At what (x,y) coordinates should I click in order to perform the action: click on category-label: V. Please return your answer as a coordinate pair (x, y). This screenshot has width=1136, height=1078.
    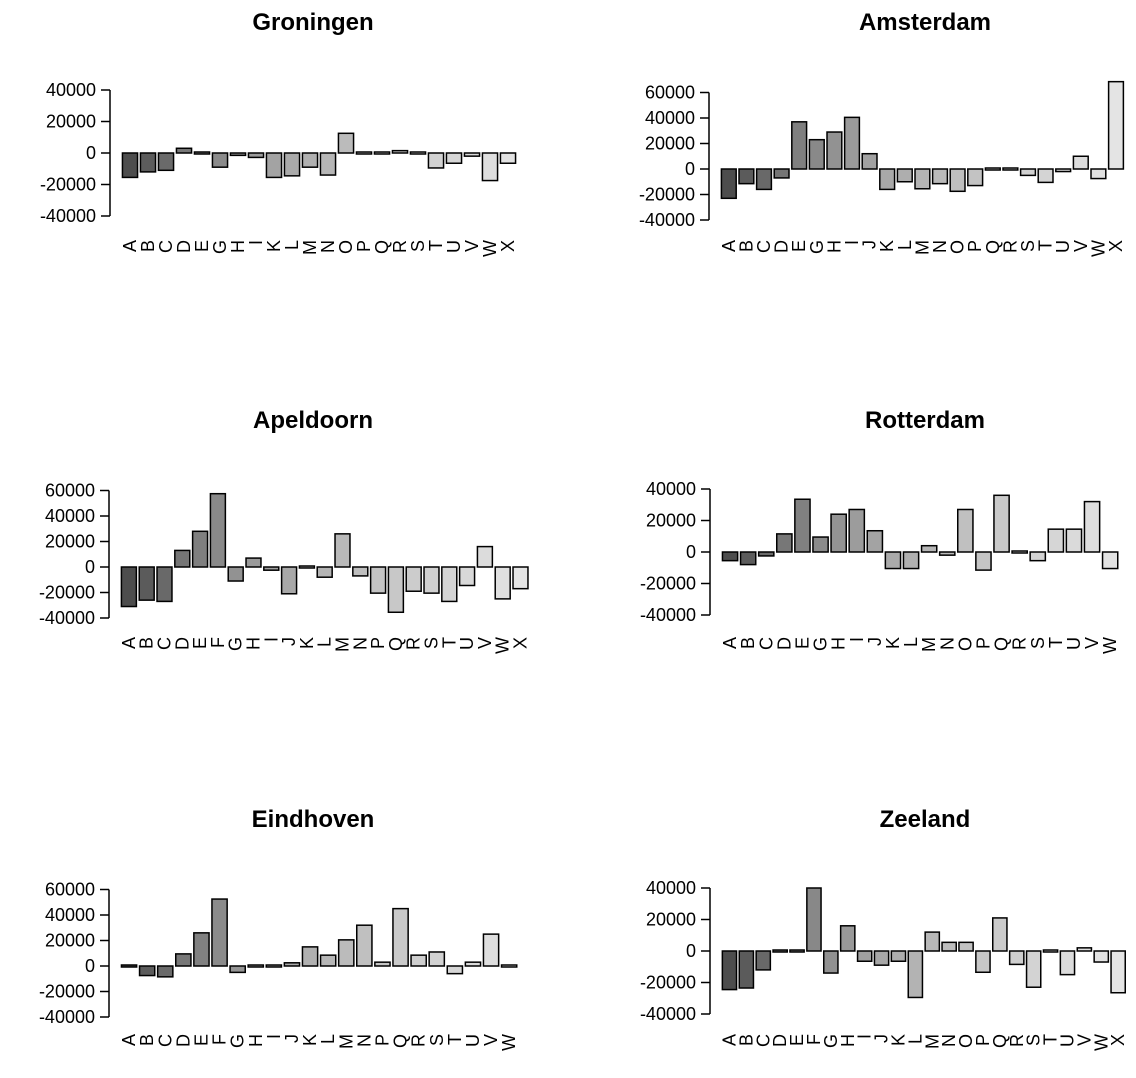
    Looking at the image, I should click on (491, 1040).